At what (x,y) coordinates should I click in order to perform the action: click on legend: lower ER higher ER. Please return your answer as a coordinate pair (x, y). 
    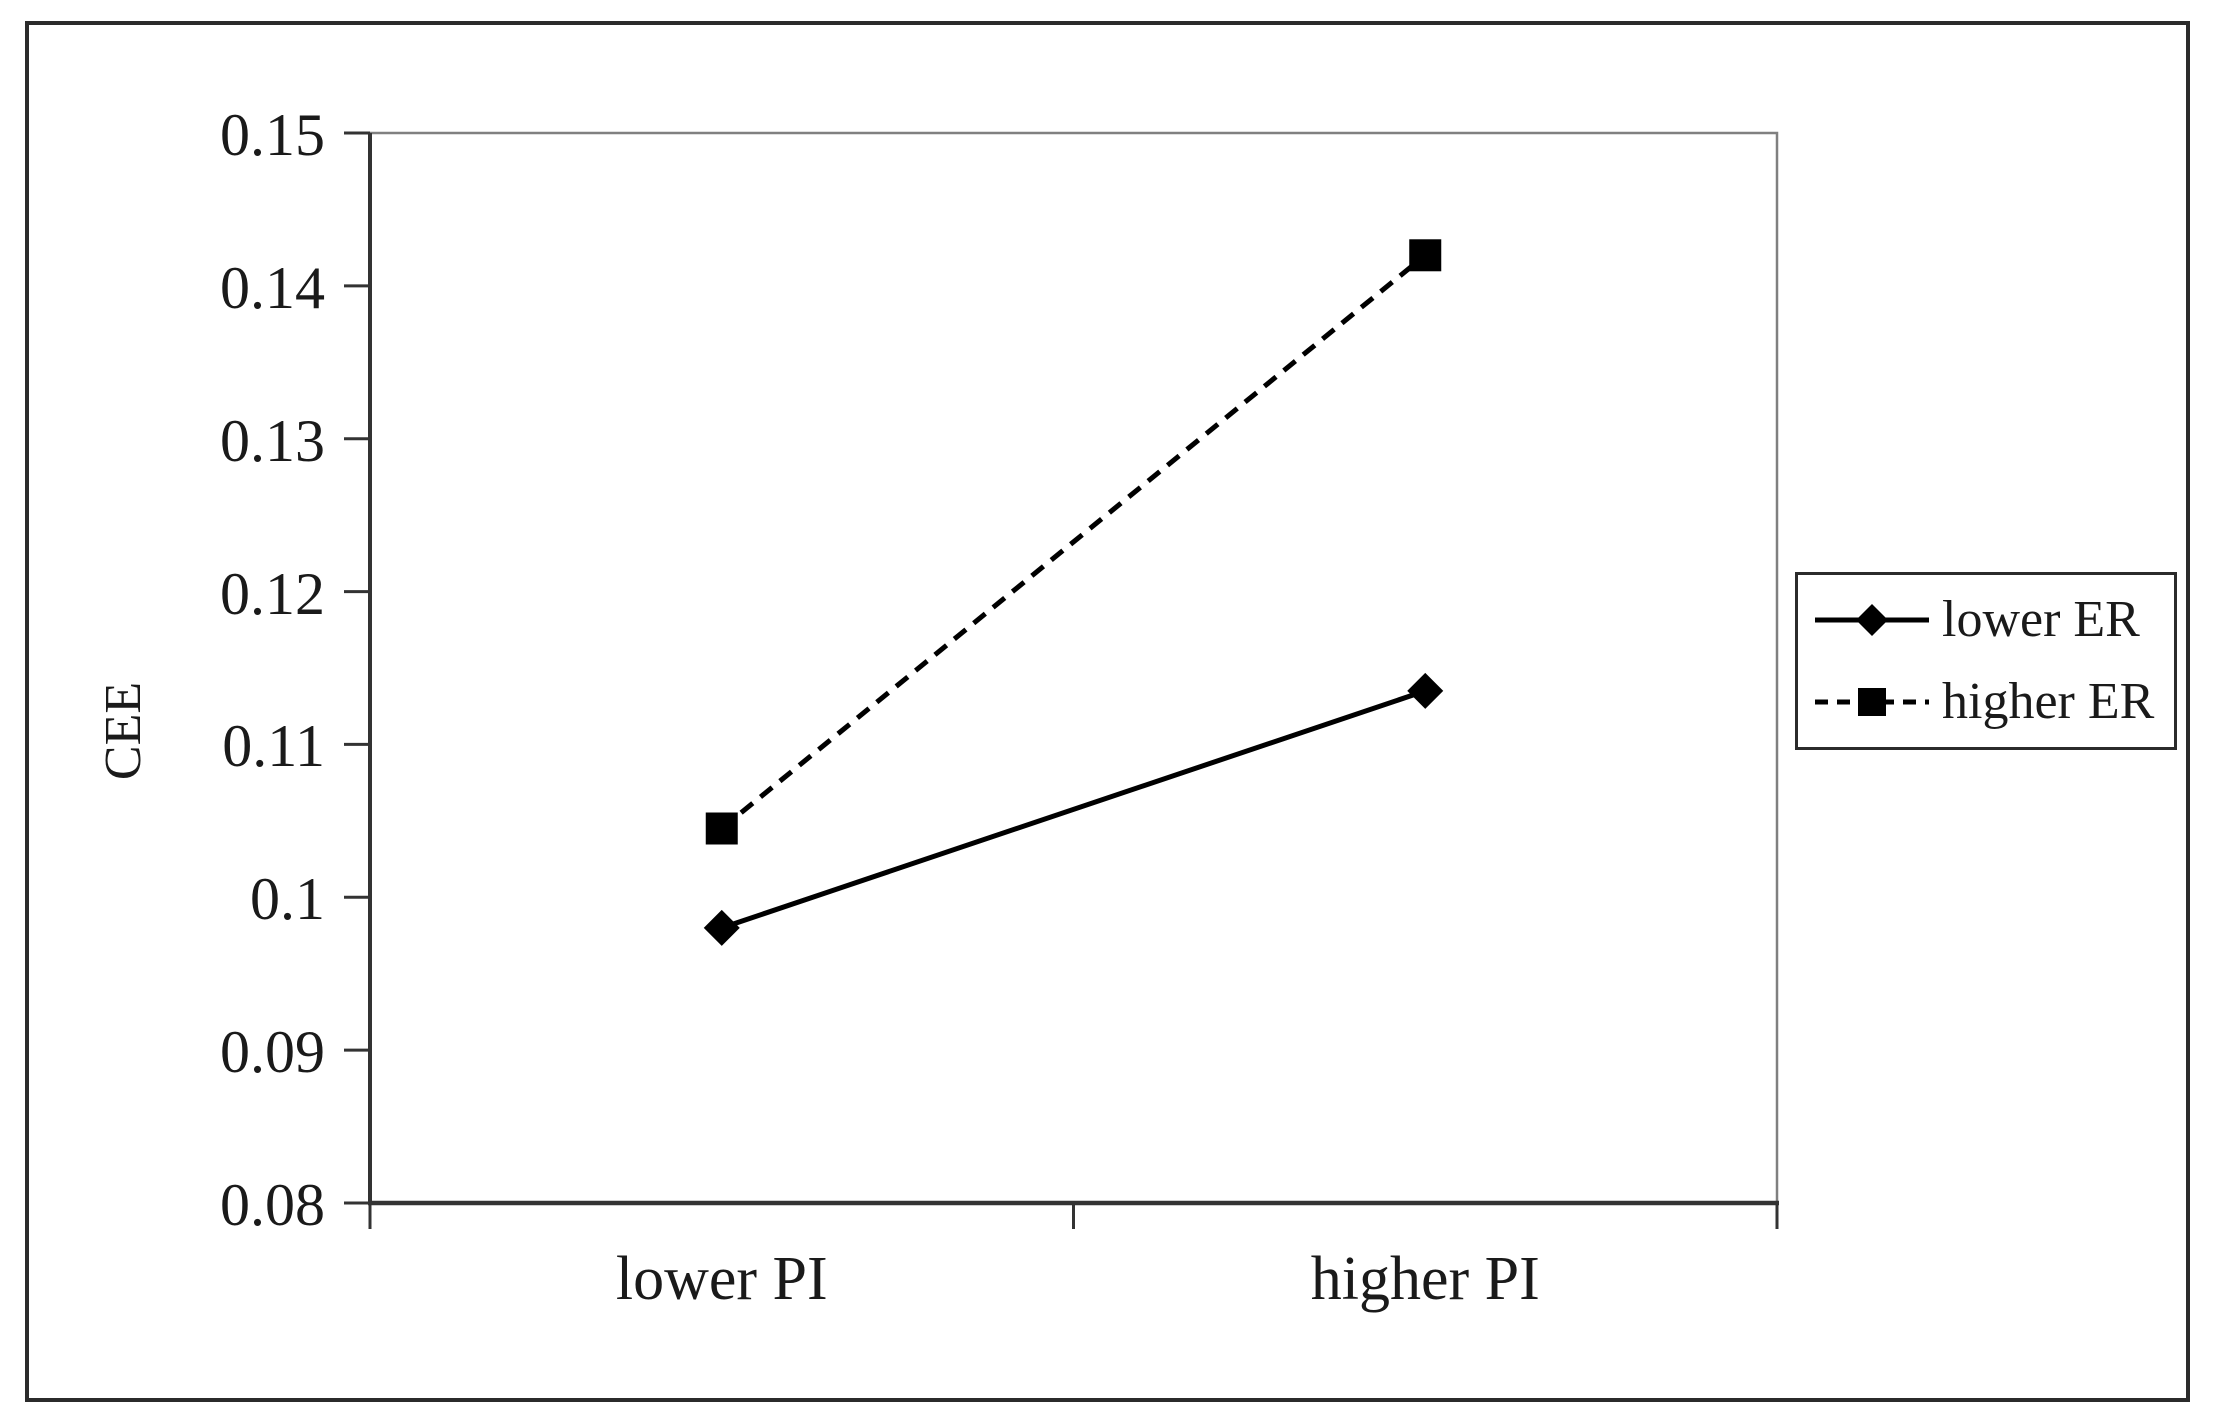
    Looking at the image, I should click on (1986, 661).